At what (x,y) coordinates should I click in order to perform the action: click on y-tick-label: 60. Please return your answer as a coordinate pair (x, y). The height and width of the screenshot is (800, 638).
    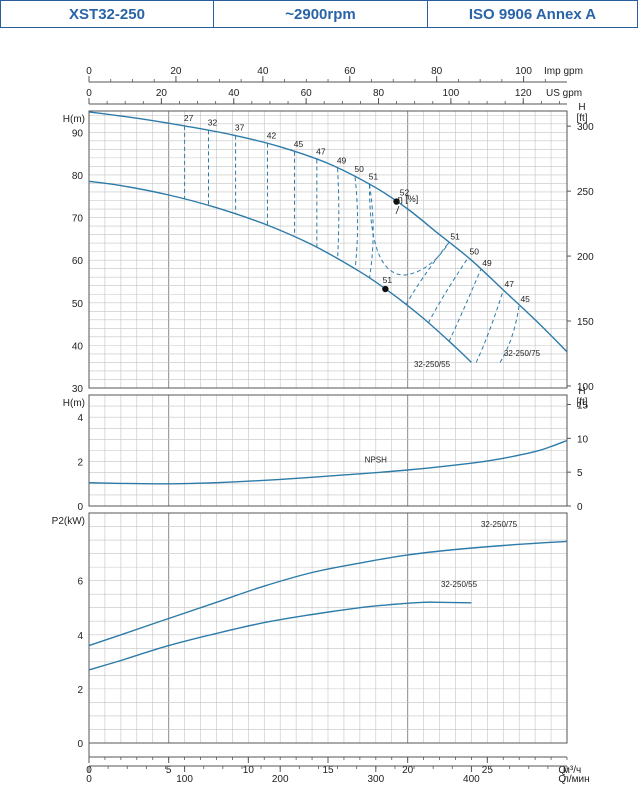
    Looking at the image, I should click on (78, 261).